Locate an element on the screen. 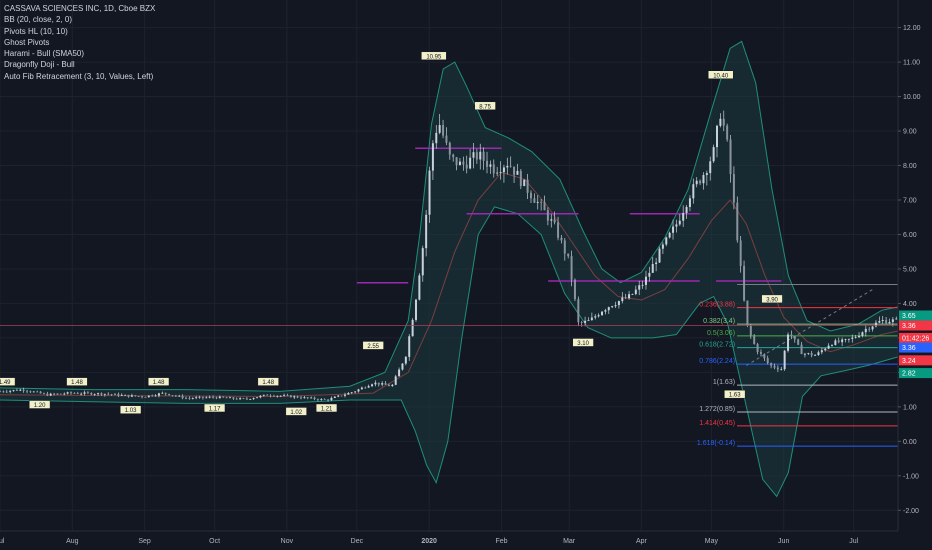 The width and height of the screenshot is (932, 550). time-tick-label: May is located at coordinates (712, 541).